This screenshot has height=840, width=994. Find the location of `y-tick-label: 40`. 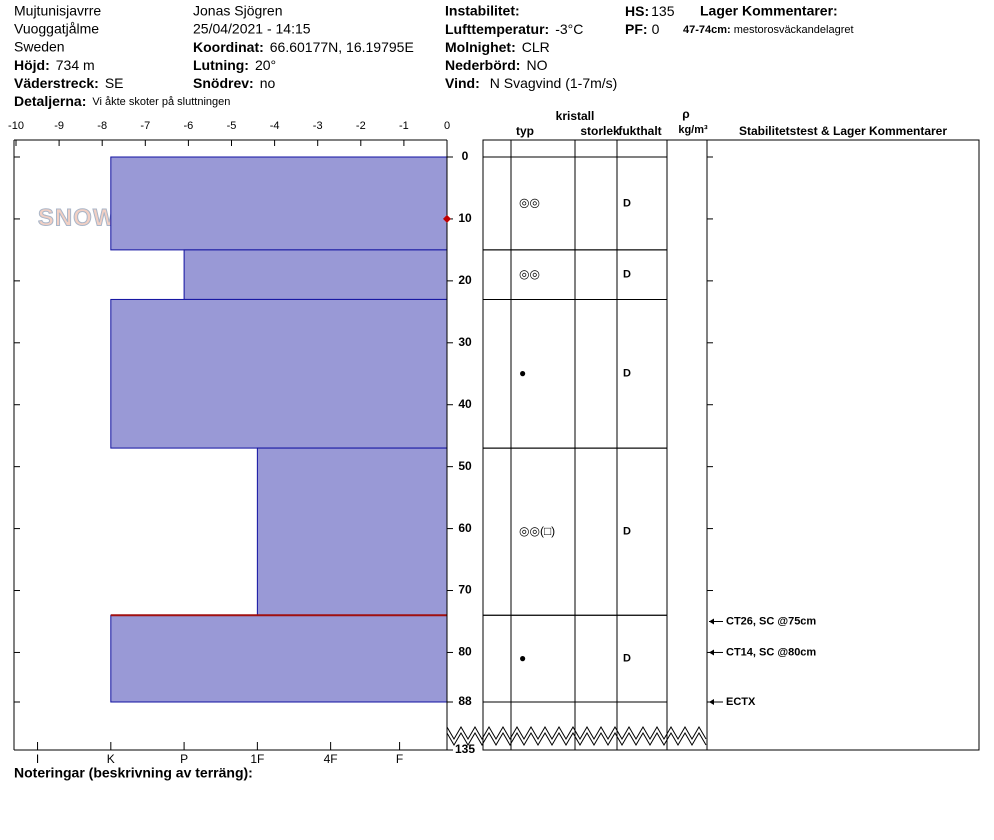

y-tick-label: 40 is located at coordinates (465, 404).